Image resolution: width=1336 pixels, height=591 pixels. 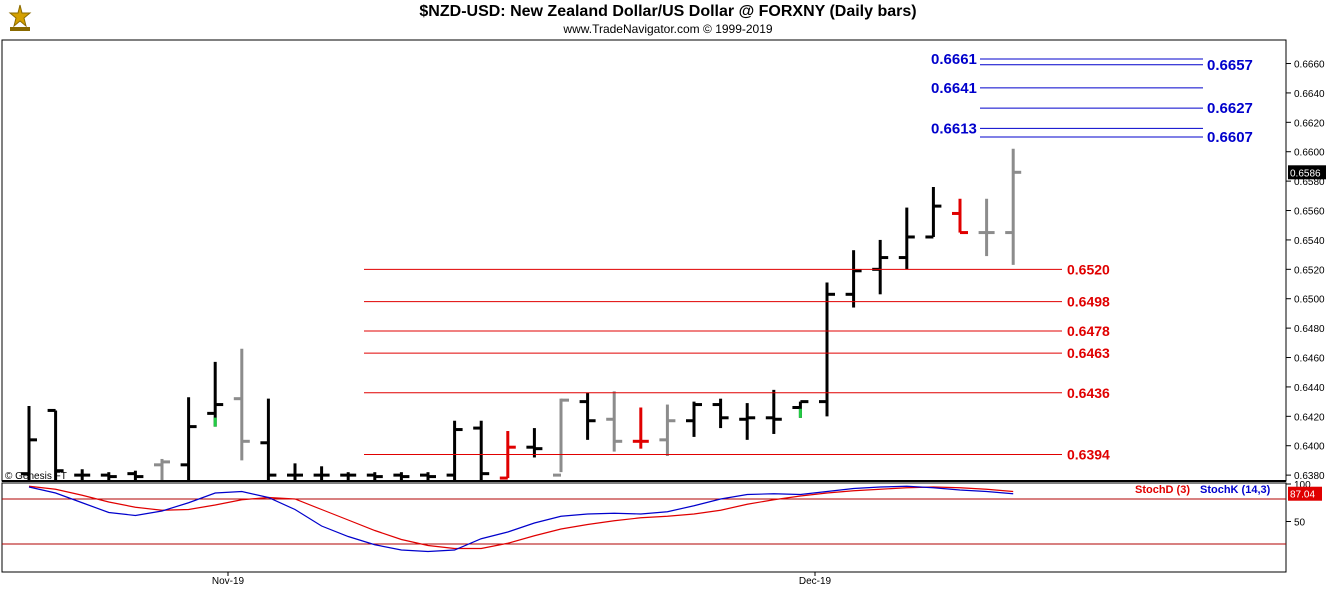 What do you see at coordinates (1235, 490) in the screenshot?
I see `stoch-k-legend: StochK (14,3)` at bounding box center [1235, 490].